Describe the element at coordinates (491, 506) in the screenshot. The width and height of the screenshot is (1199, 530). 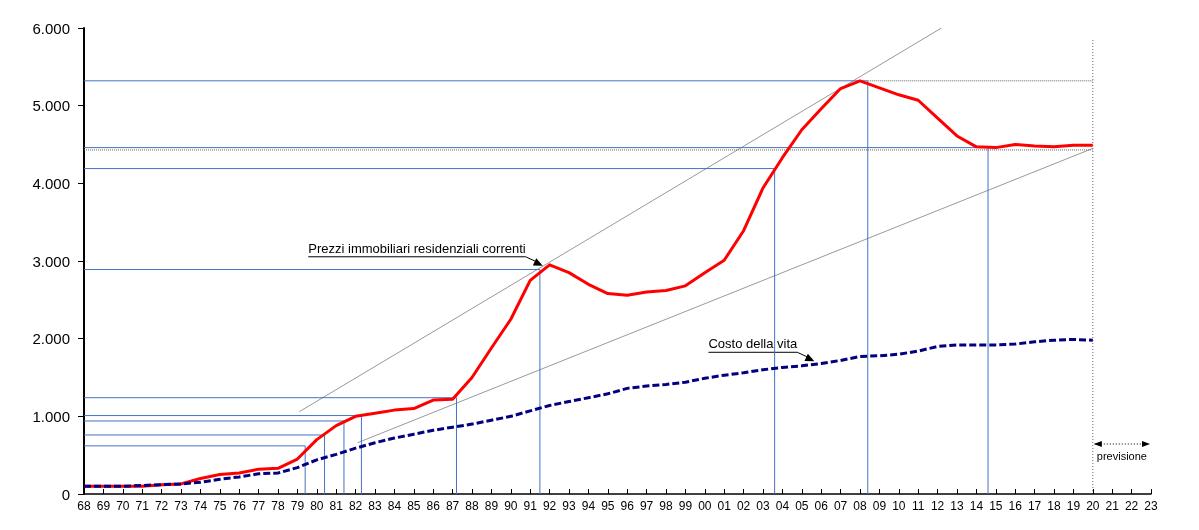
I see `x-tick-label: 89` at that location.